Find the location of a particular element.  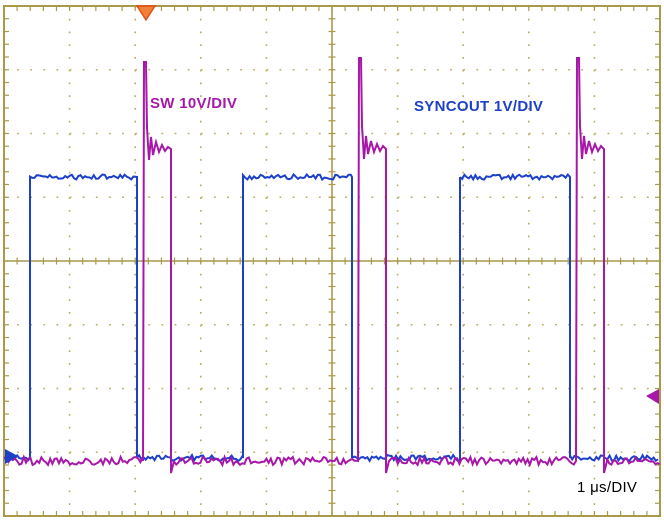

sw-channel-label: SW 10V/DIV is located at coordinates (194, 103).